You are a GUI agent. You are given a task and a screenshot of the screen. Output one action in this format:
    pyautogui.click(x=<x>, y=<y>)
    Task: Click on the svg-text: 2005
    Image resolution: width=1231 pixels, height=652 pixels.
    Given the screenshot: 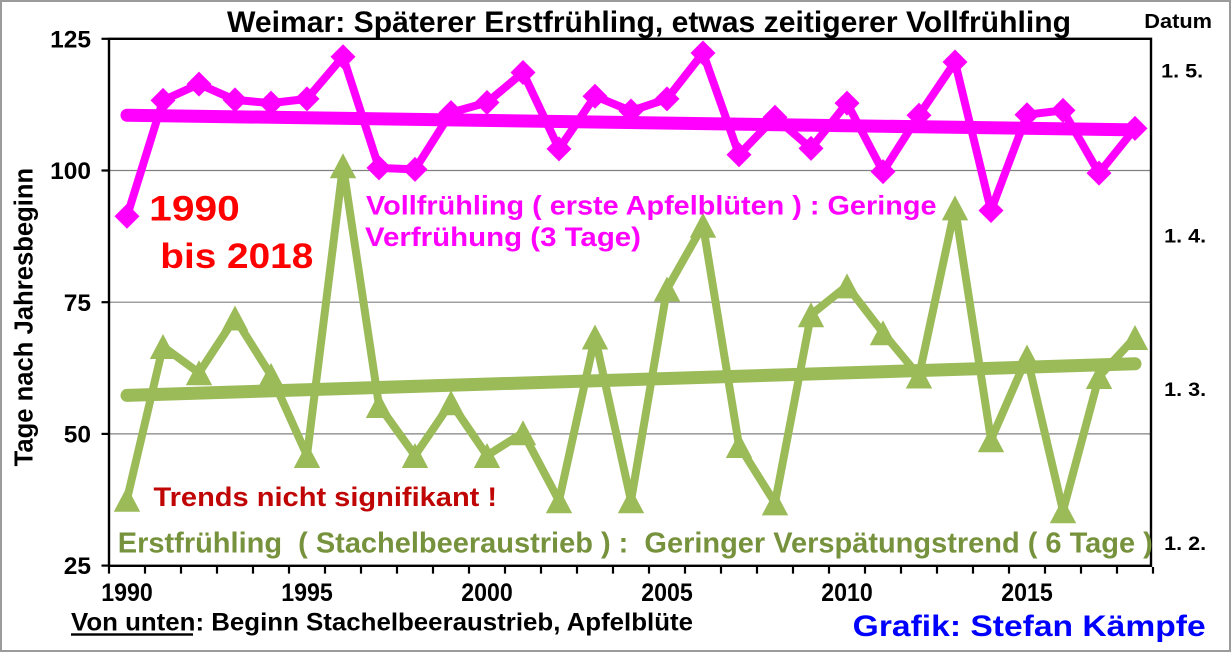 What is the action you would take?
    pyautogui.click(x=667, y=593)
    